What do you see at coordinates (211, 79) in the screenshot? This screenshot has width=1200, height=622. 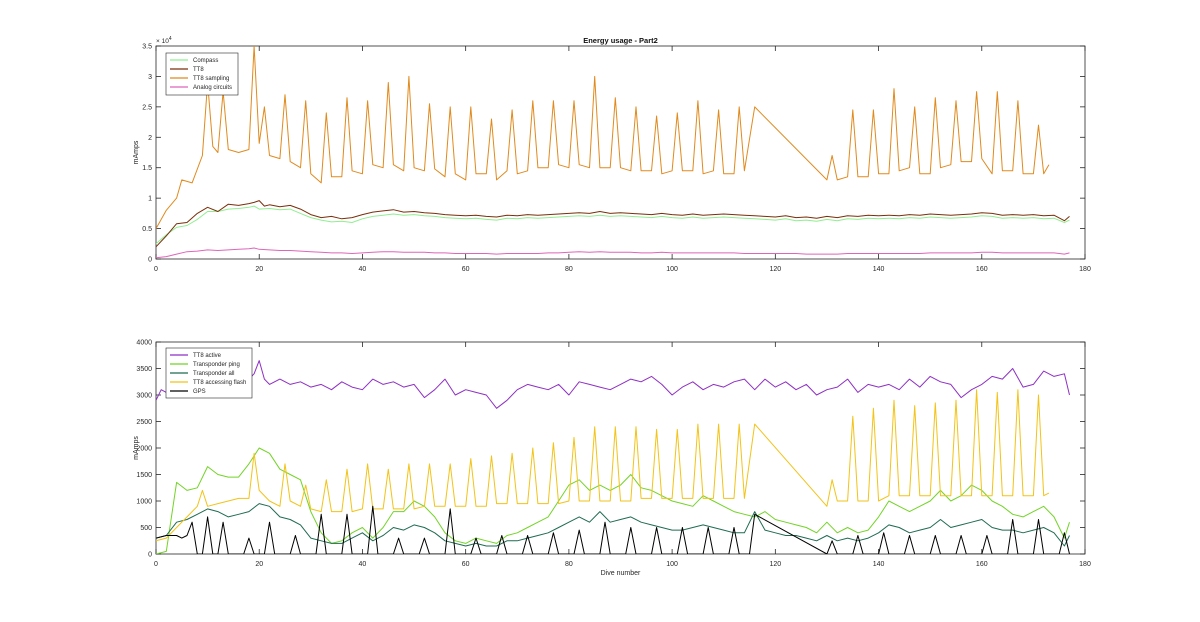 I see `legend-label: TT8 sampling` at bounding box center [211, 79].